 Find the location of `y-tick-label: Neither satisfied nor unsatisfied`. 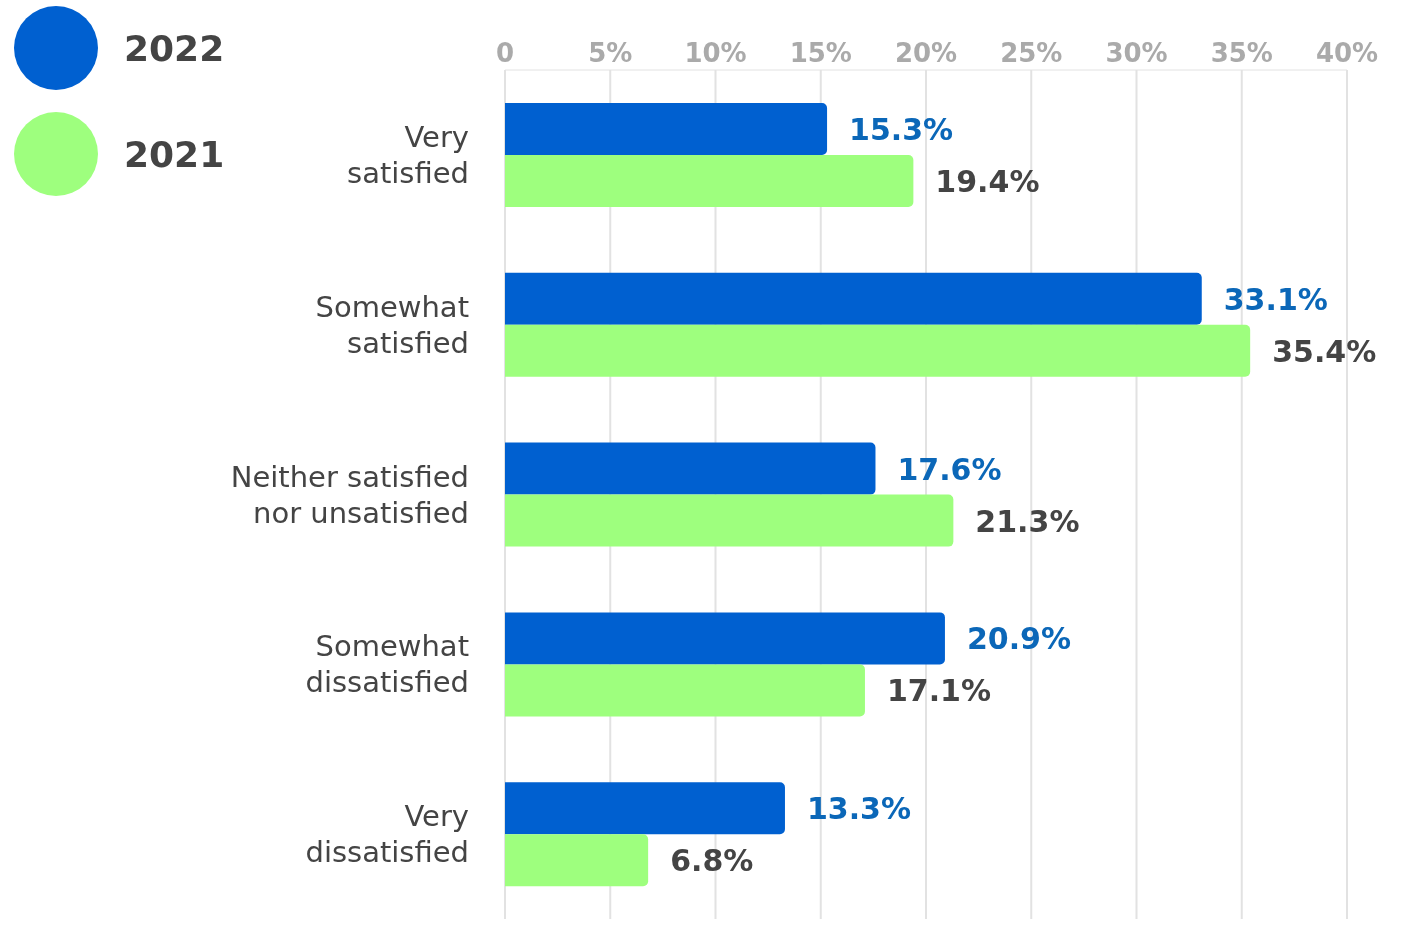

y-tick-label: Neither satisfied nor unsatisfied is located at coordinates (349, 494).